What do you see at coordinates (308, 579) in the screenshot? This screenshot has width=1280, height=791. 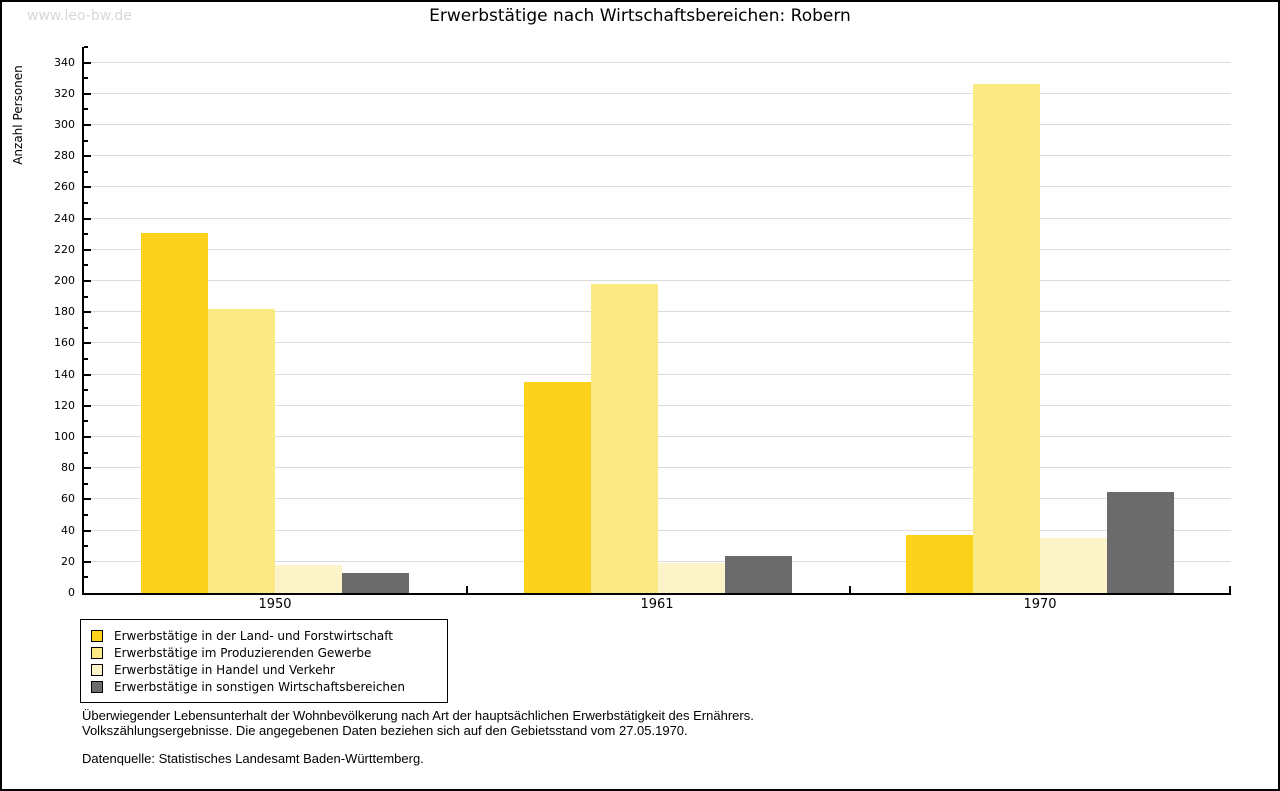 I see `bar-1950-s3` at bounding box center [308, 579].